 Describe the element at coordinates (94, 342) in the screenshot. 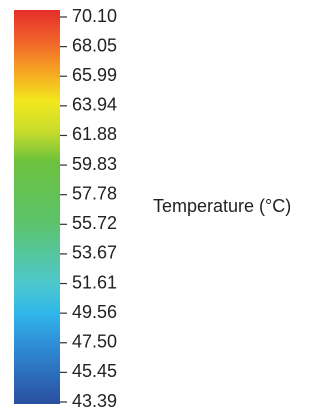

I see `colorbar-tick-label: 47.50` at that location.